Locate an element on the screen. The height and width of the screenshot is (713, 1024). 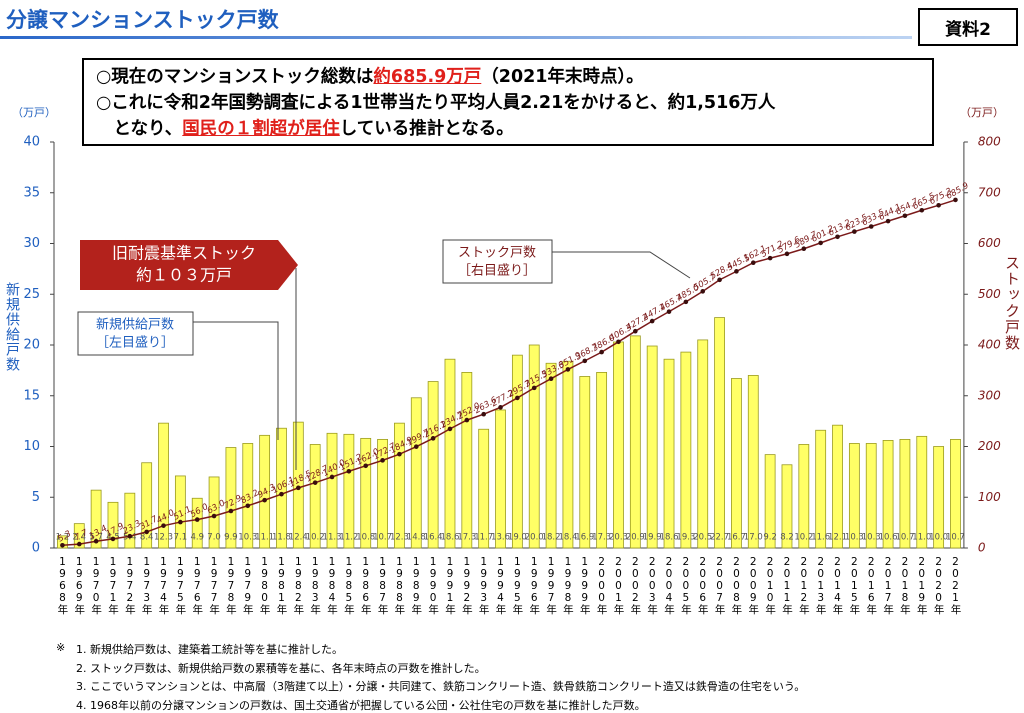
x-tick-label: 2021年 is located at coordinates (955, 585).